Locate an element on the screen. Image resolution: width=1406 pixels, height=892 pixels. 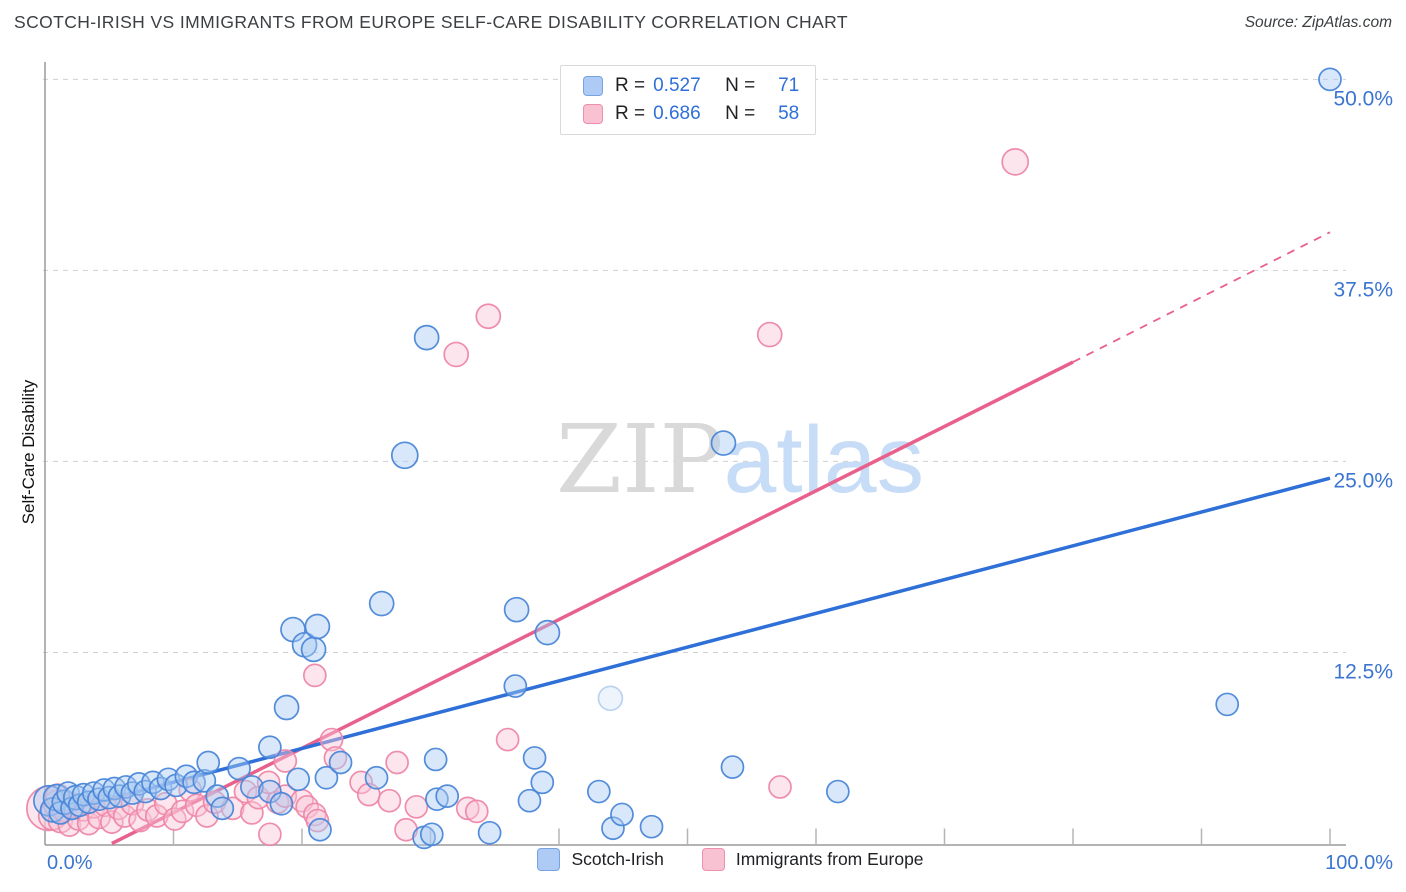
n-value-pink: 58 is located at coordinates (789, 113).